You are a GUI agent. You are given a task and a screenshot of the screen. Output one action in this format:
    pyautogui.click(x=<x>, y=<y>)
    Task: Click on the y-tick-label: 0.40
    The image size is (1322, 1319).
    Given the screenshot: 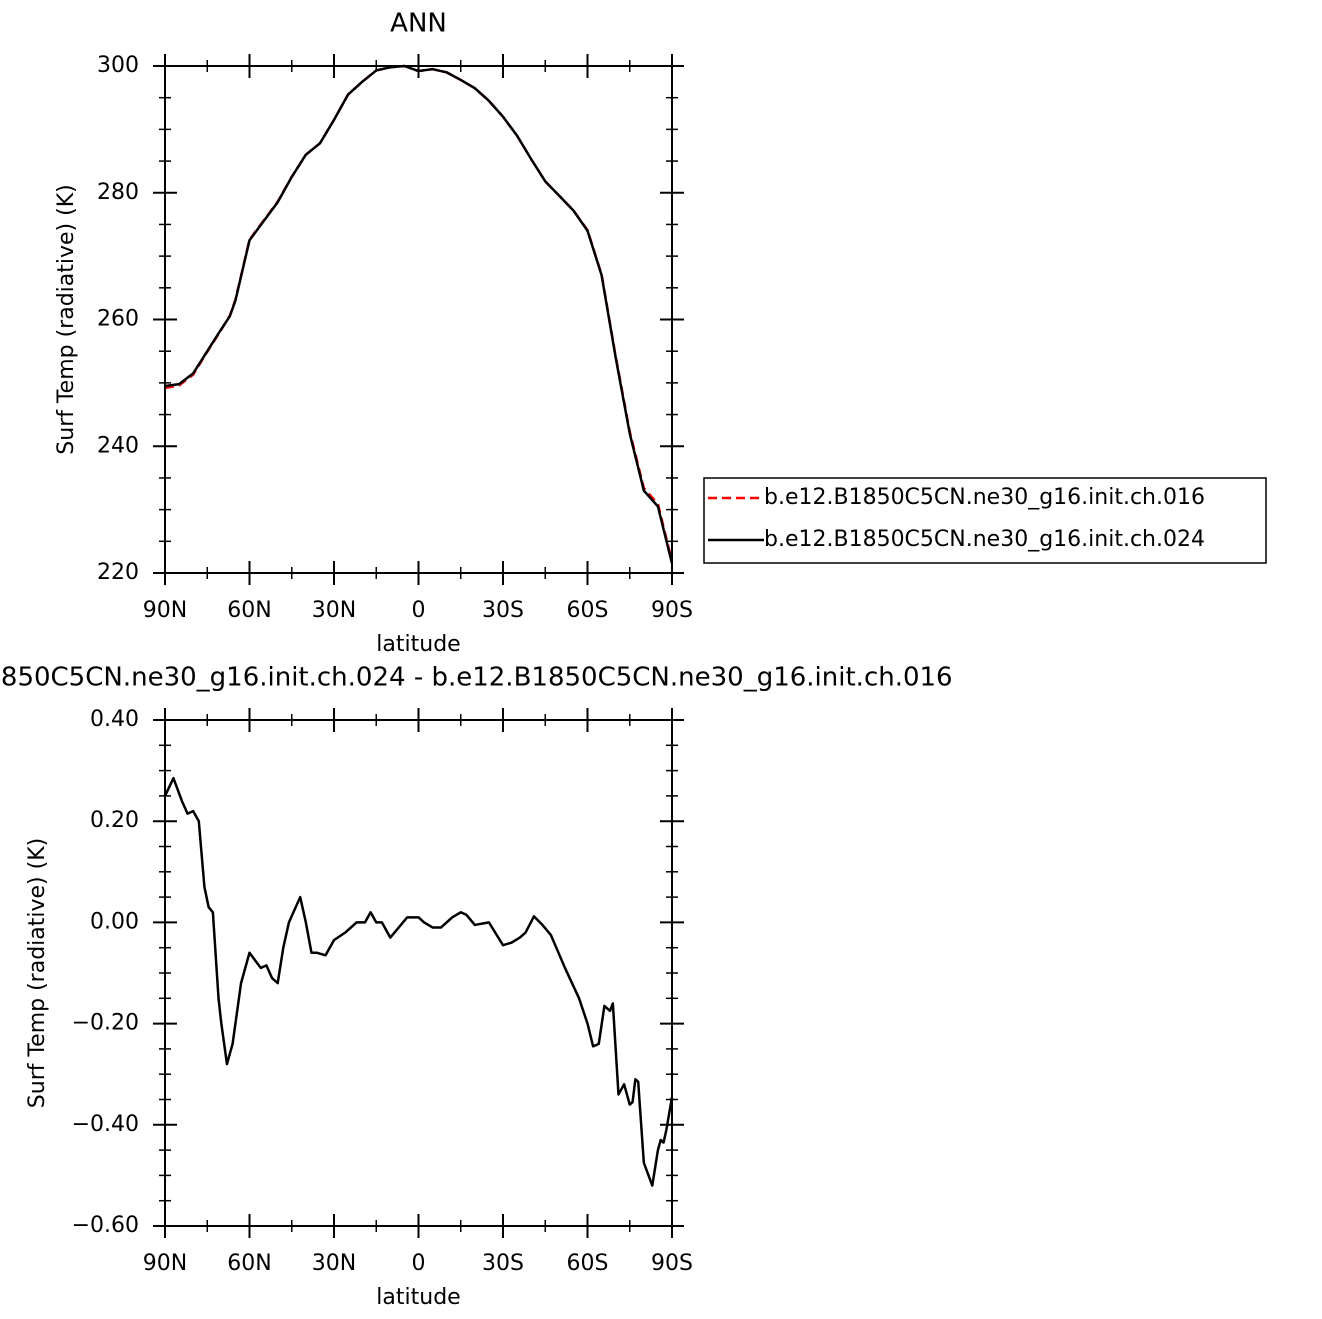 What is the action you would take?
    pyautogui.click(x=114, y=719)
    